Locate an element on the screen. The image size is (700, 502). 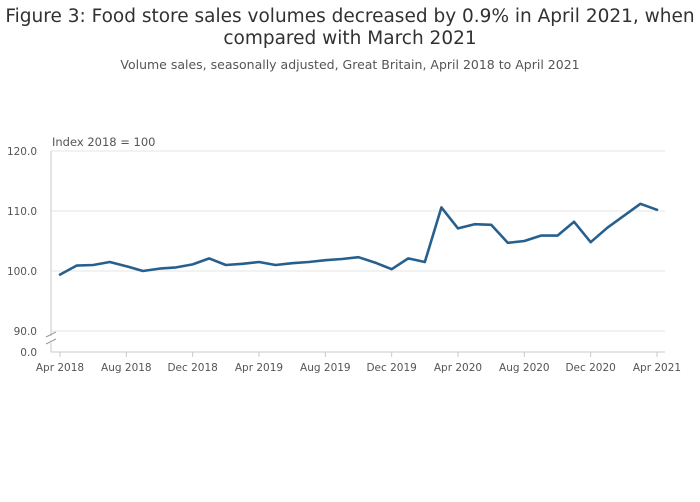
x-tick-label: Dec 2019 is located at coordinates (391, 368).